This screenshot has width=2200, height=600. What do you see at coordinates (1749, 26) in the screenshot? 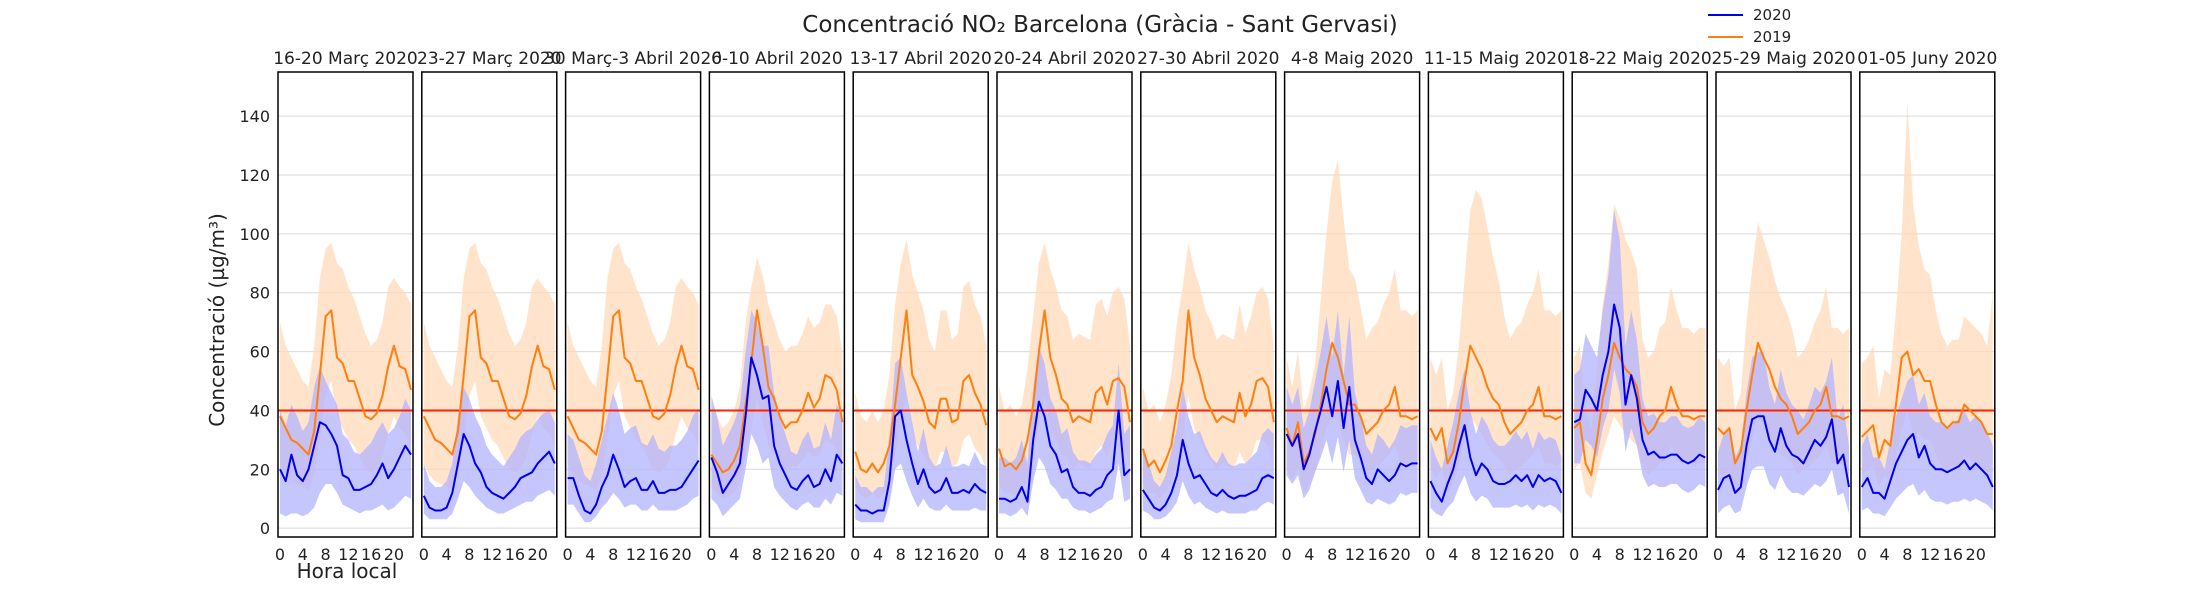
I see `legend: 2020 2019` at bounding box center [1749, 26].